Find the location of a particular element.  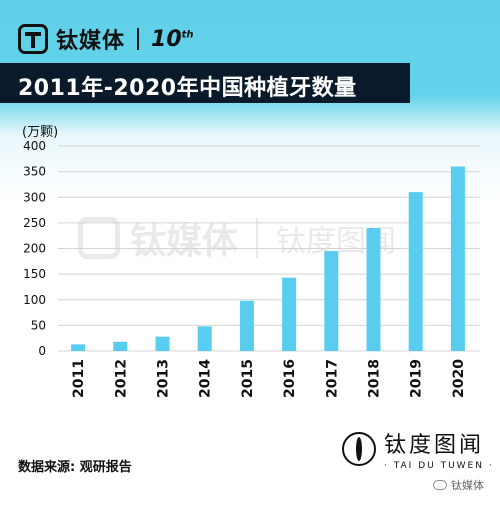

y-tick-label: 0 is located at coordinates (42, 351).